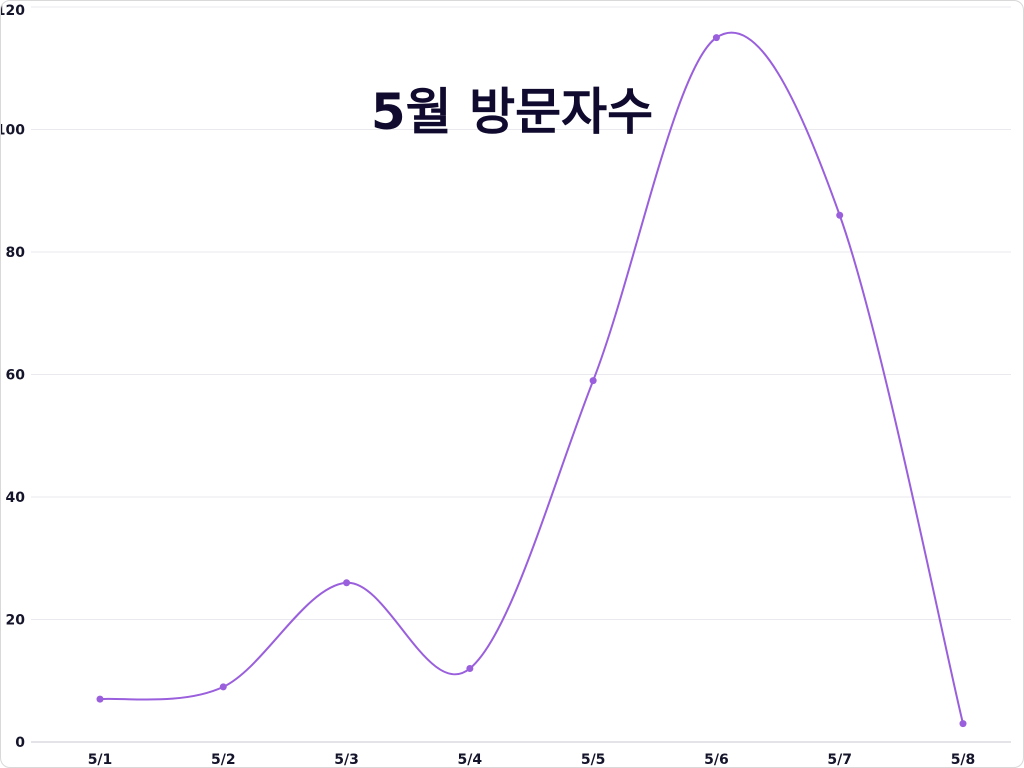 The width and height of the screenshot is (1024, 768). Describe the element at coordinates (16, 621) in the screenshot. I see `y-tick-label: 20` at that location.